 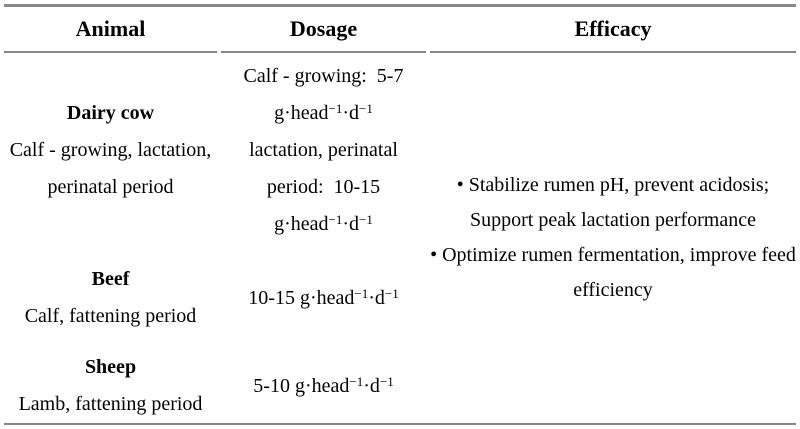 I want to click on animal-name: Sheep, so click(x=110, y=367).